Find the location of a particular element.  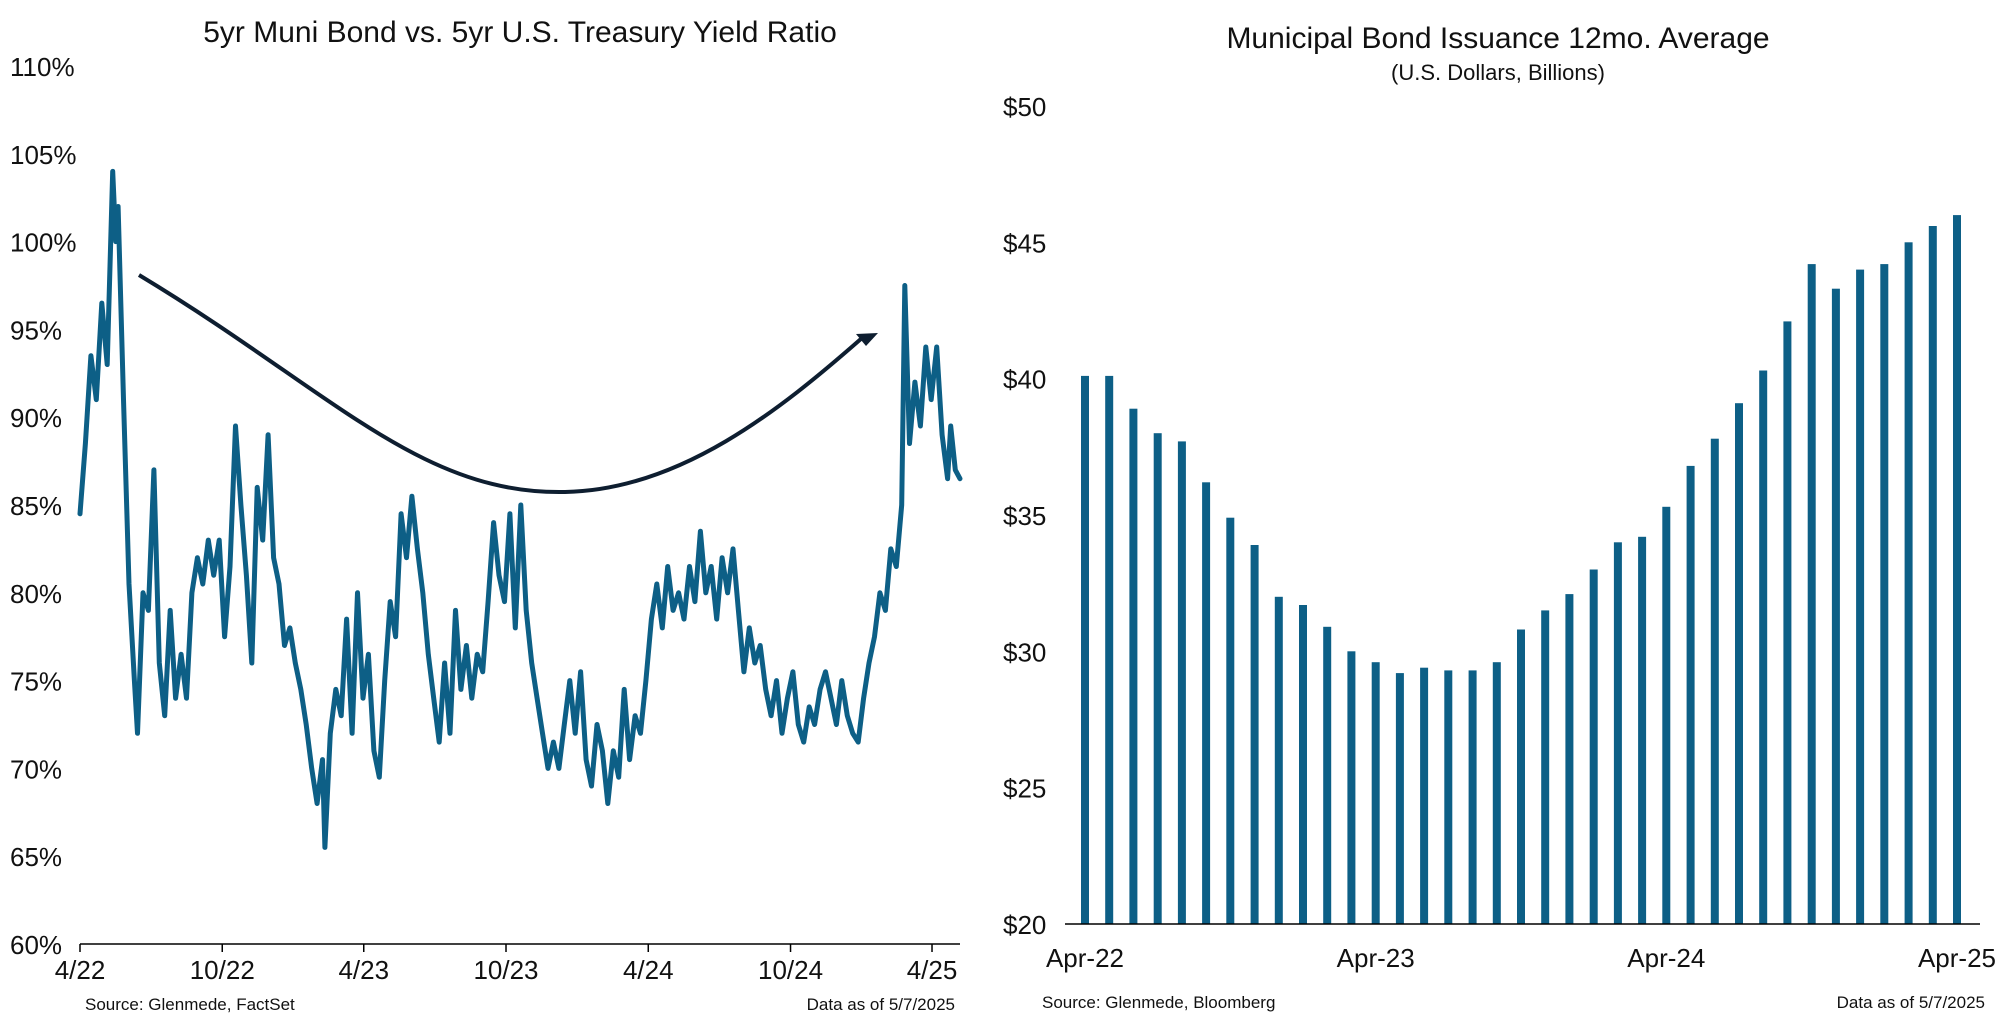

right-y-tick-label: $45 is located at coordinates (1024, 243).